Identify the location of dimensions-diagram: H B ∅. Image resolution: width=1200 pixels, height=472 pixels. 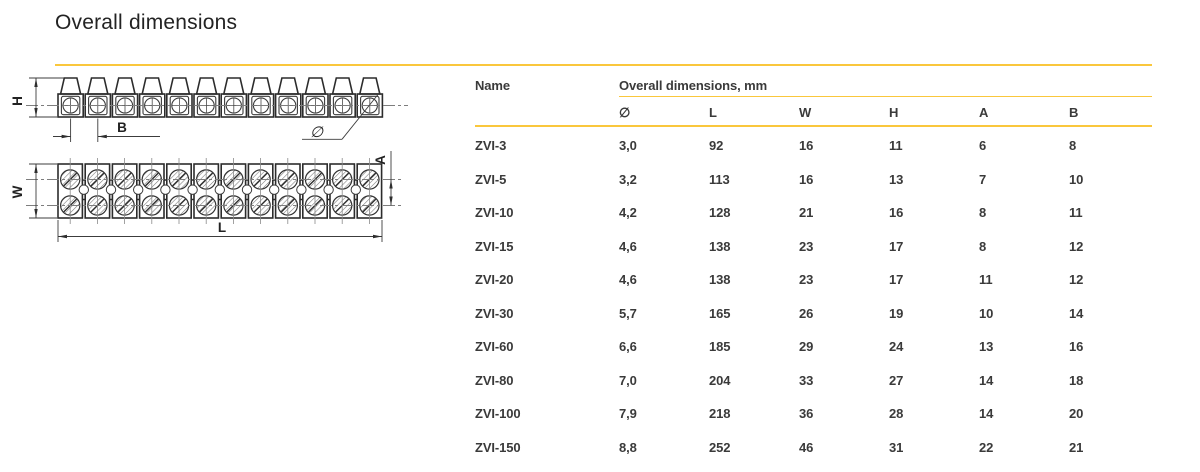
(209, 159).